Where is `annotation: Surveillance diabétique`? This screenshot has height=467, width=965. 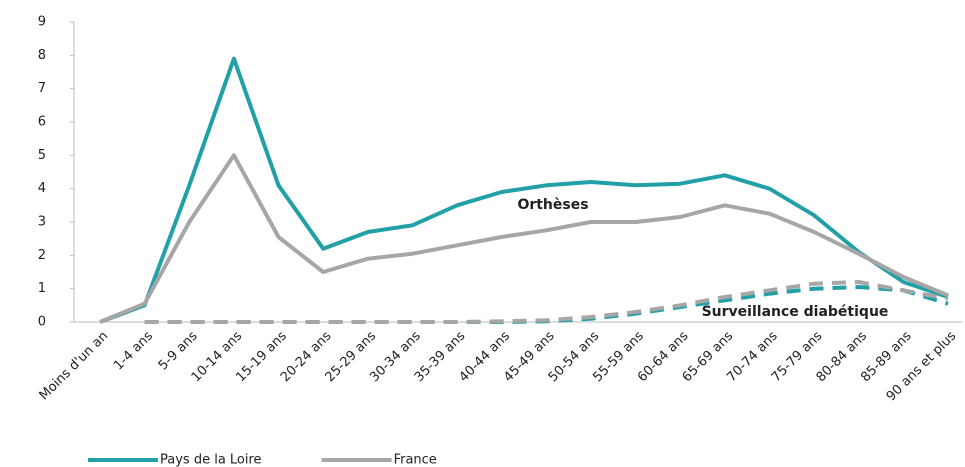 annotation: Surveillance diabétique is located at coordinates (795, 312).